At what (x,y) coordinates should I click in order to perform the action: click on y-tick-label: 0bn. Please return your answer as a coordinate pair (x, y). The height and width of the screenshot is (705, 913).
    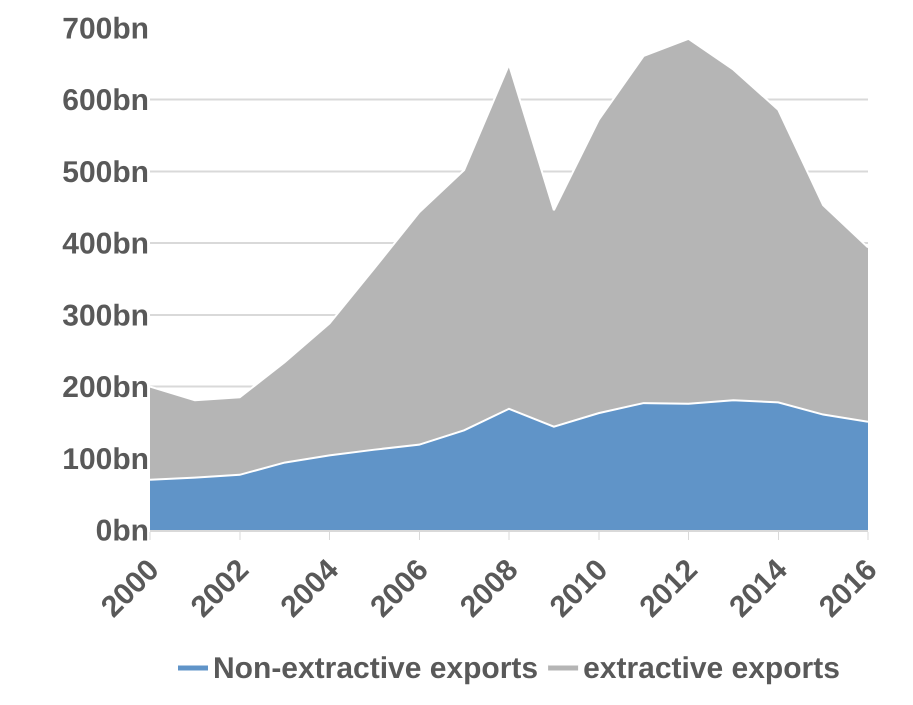
    Looking at the image, I should click on (122, 531).